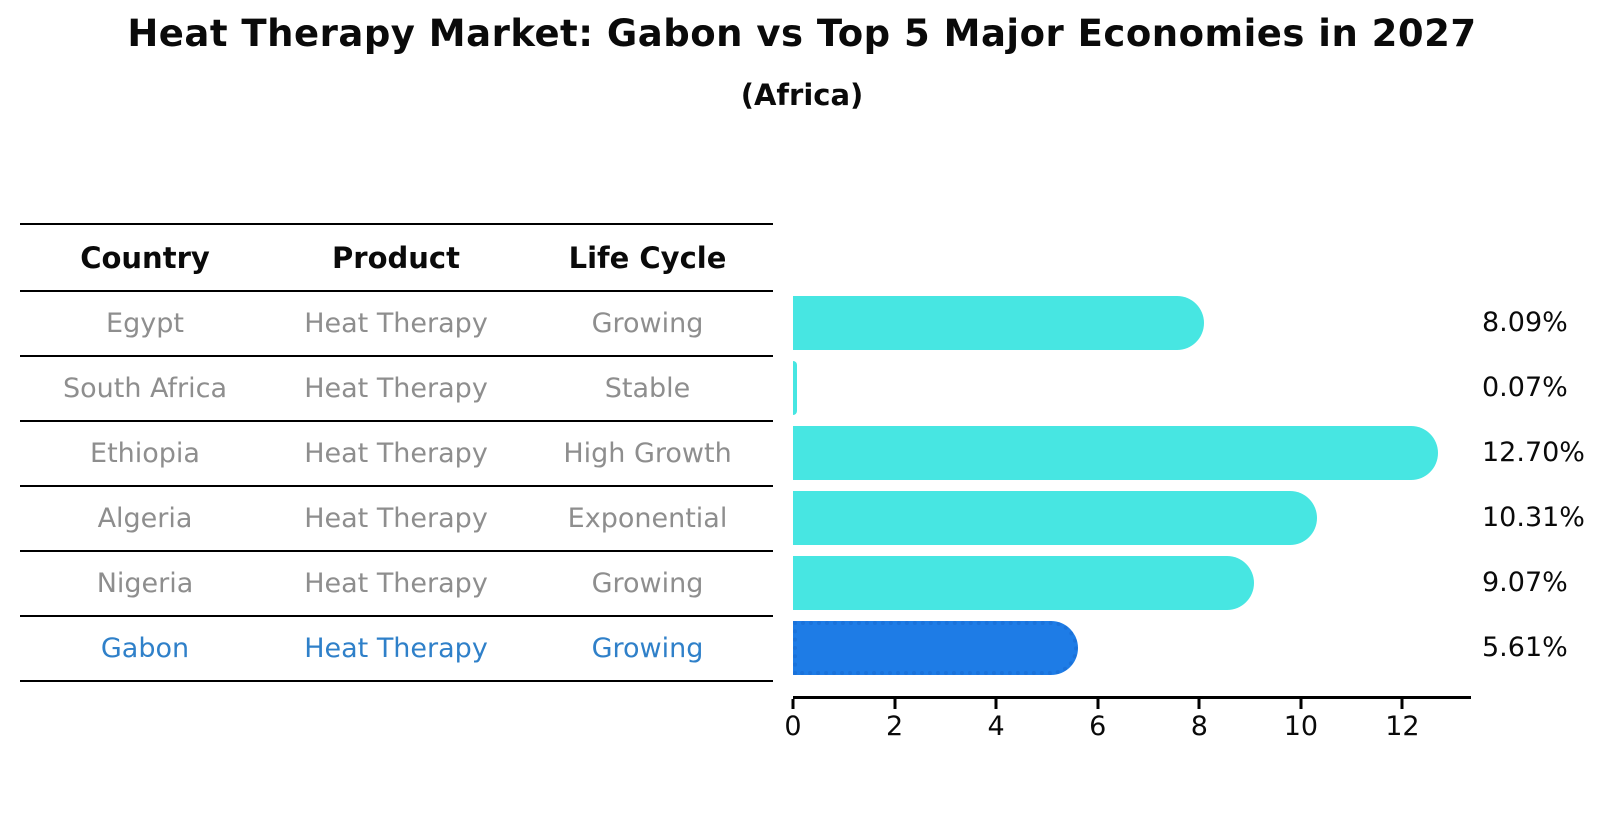 The height and width of the screenshot is (823, 1604). Describe the element at coordinates (1055, 517) in the screenshot. I see `bar-algeria` at that location.